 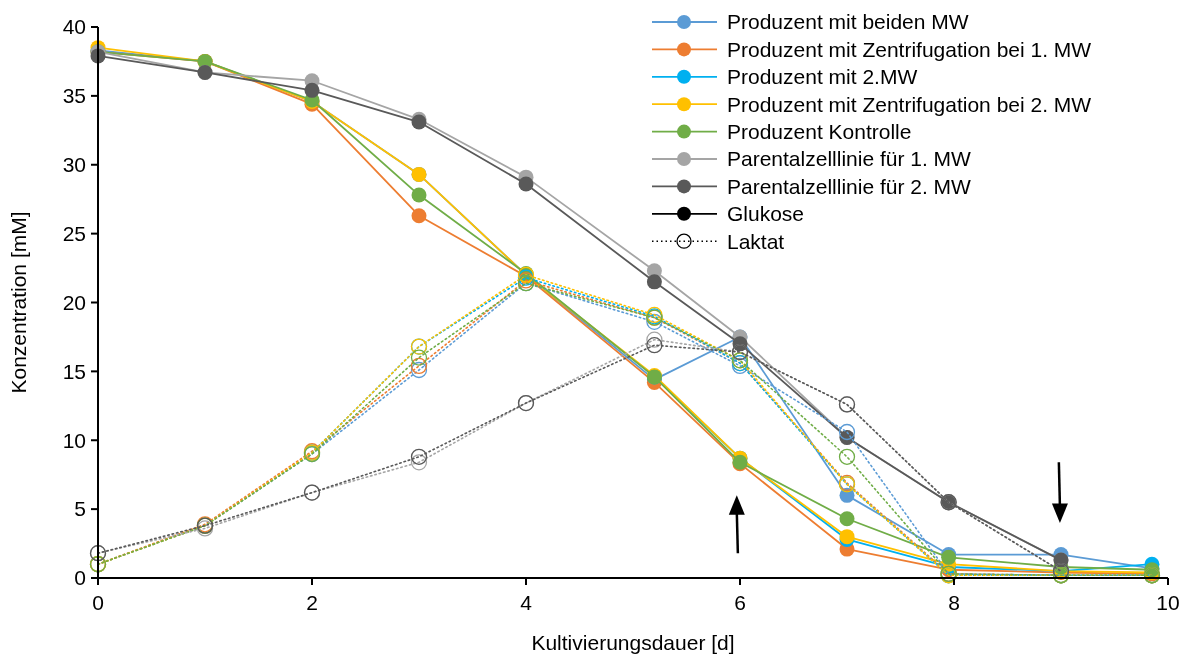 I want to click on legend-label: Parentalzelllinie für 1. MW, so click(x=849, y=159).